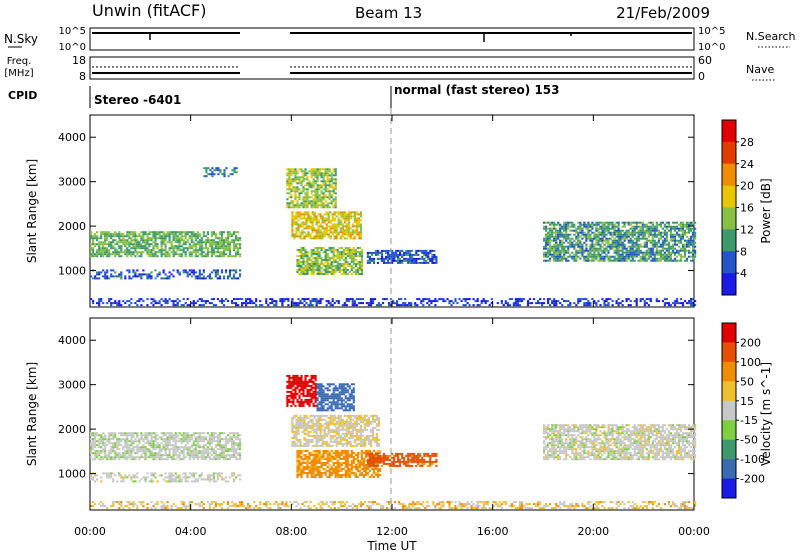 The height and width of the screenshot is (554, 800). What do you see at coordinates (711, 47) in the screenshot?
I see `nsearch-tick-bottom: 10^0` at bounding box center [711, 47].